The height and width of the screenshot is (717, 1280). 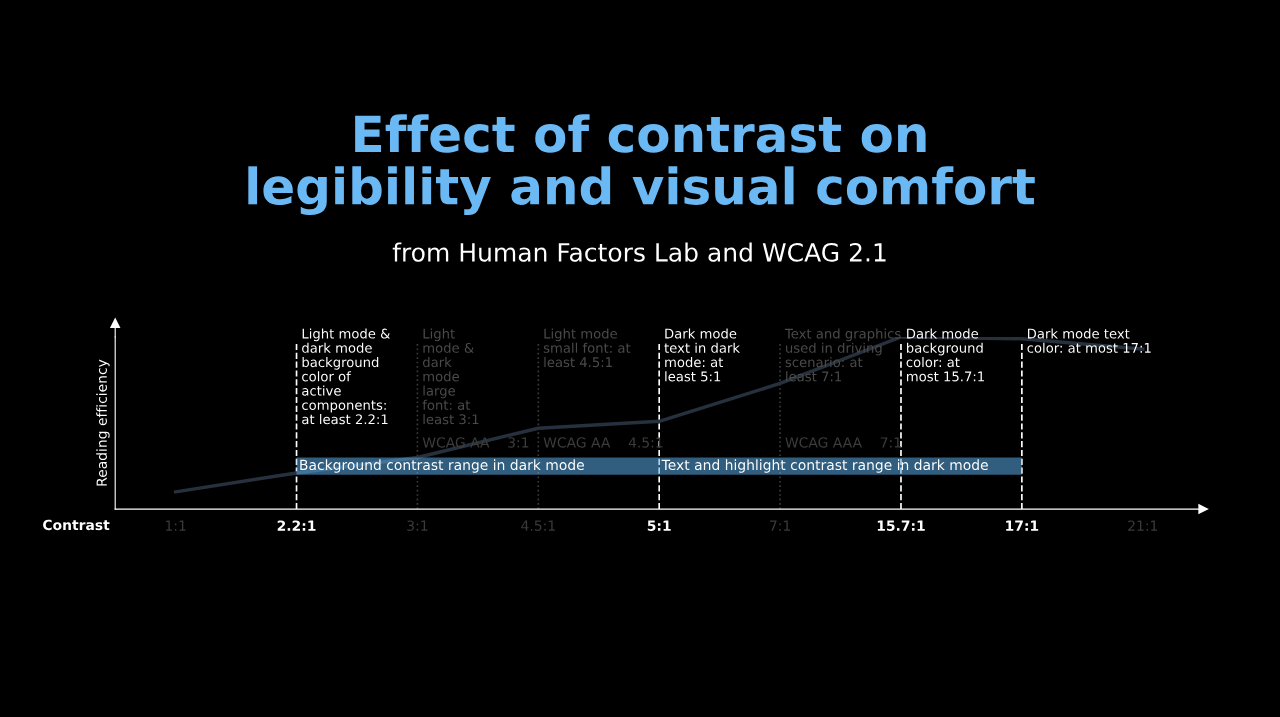 What do you see at coordinates (1143, 525) in the screenshot?
I see `x-tick-label: 21:1` at bounding box center [1143, 525].